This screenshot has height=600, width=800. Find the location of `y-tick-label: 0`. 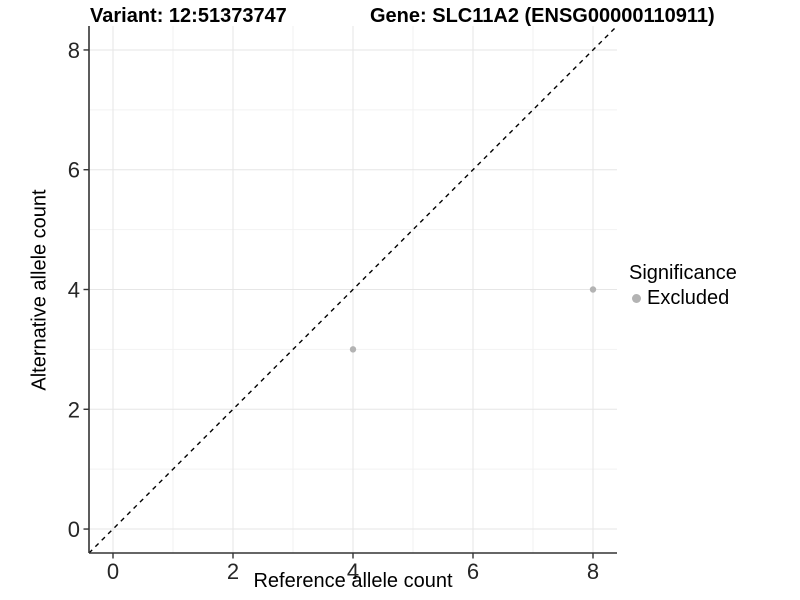

y-tick-label: 0 is located at coordinates (74, 529).